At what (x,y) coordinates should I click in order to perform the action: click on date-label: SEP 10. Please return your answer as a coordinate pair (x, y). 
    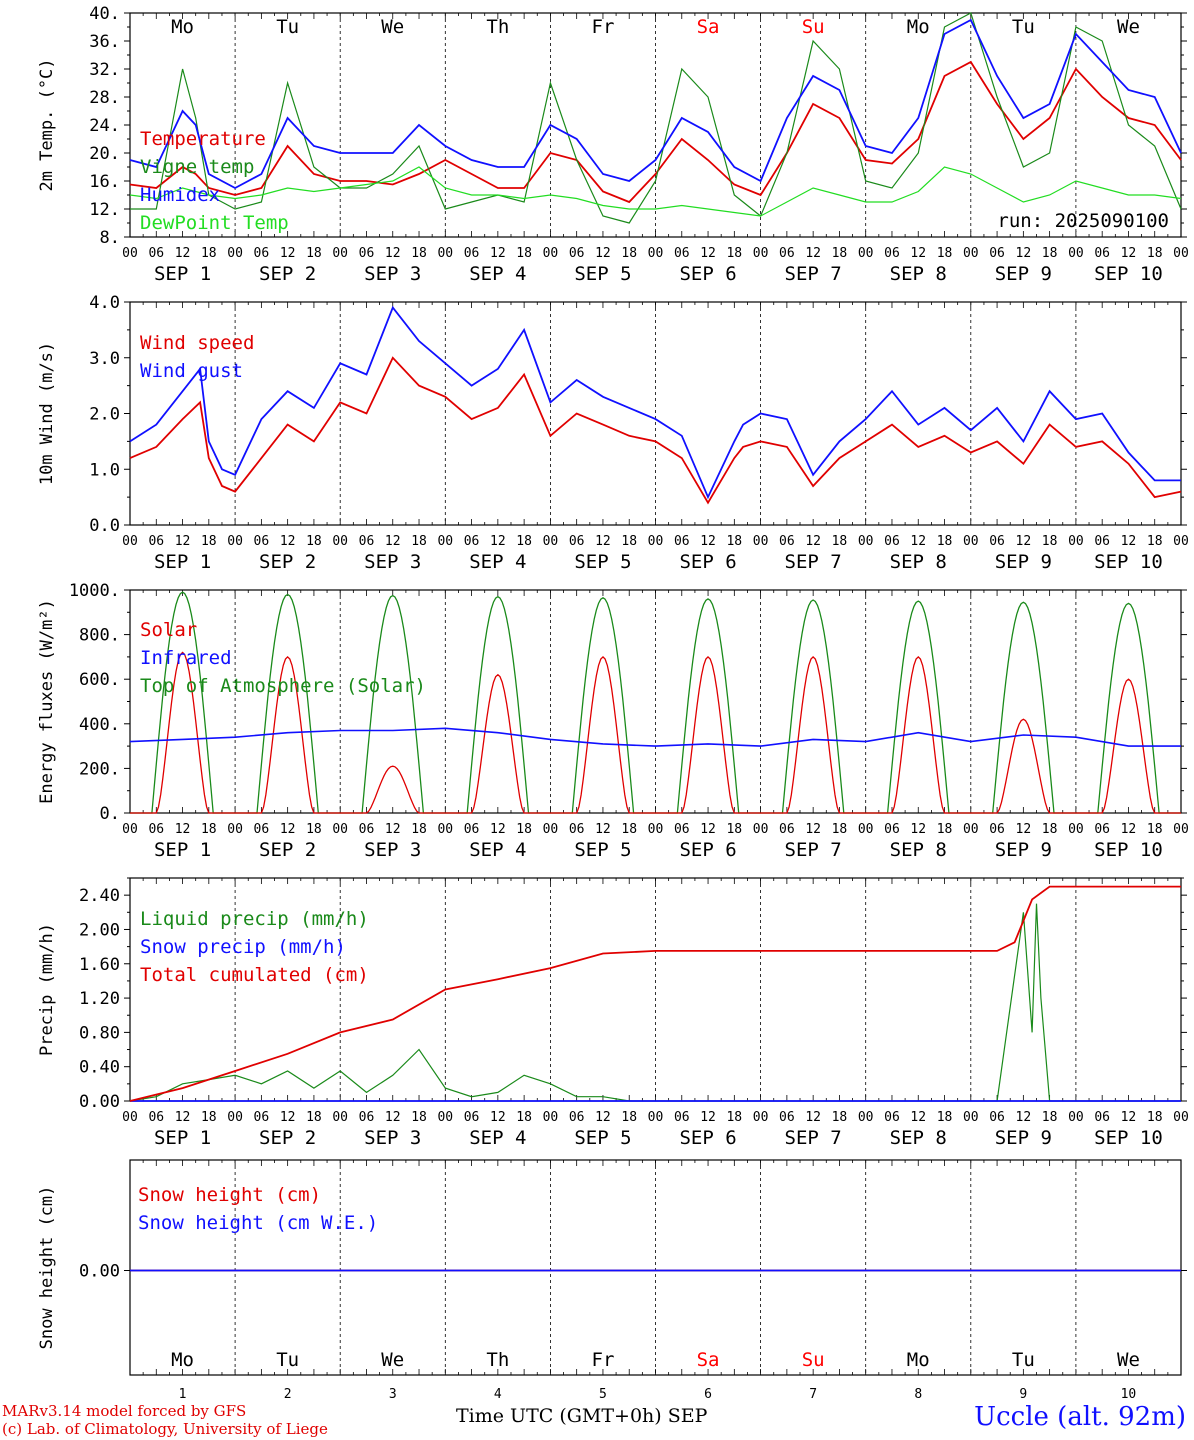
    Looking at the image, I should click on (1128, 1138).